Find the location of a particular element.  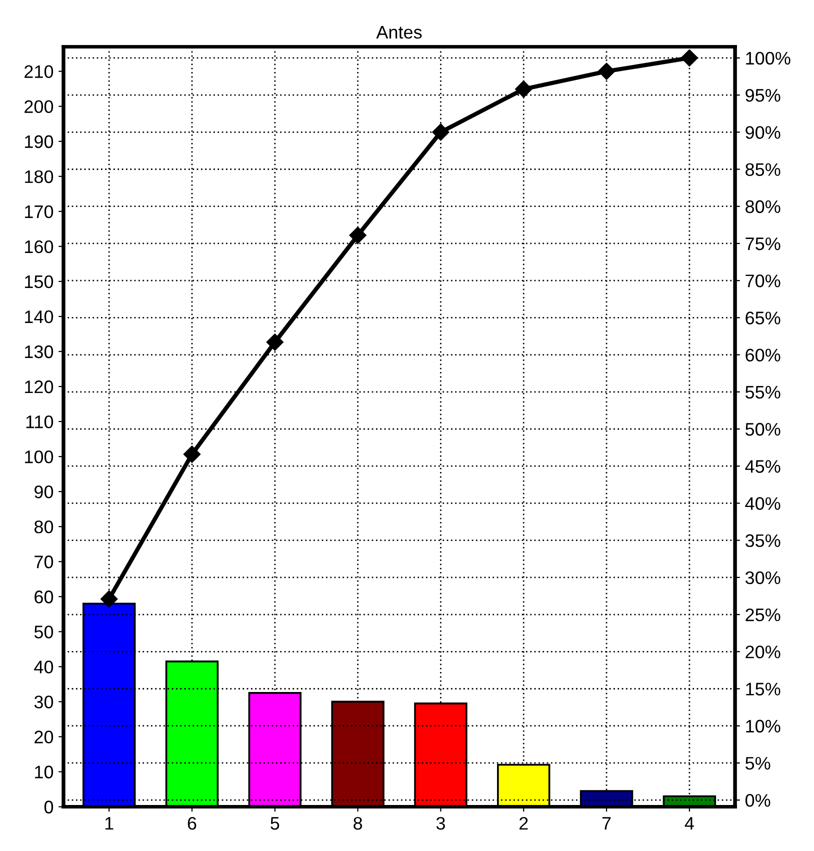

y-tick-label: 140 is located at coordinates (39, 317).